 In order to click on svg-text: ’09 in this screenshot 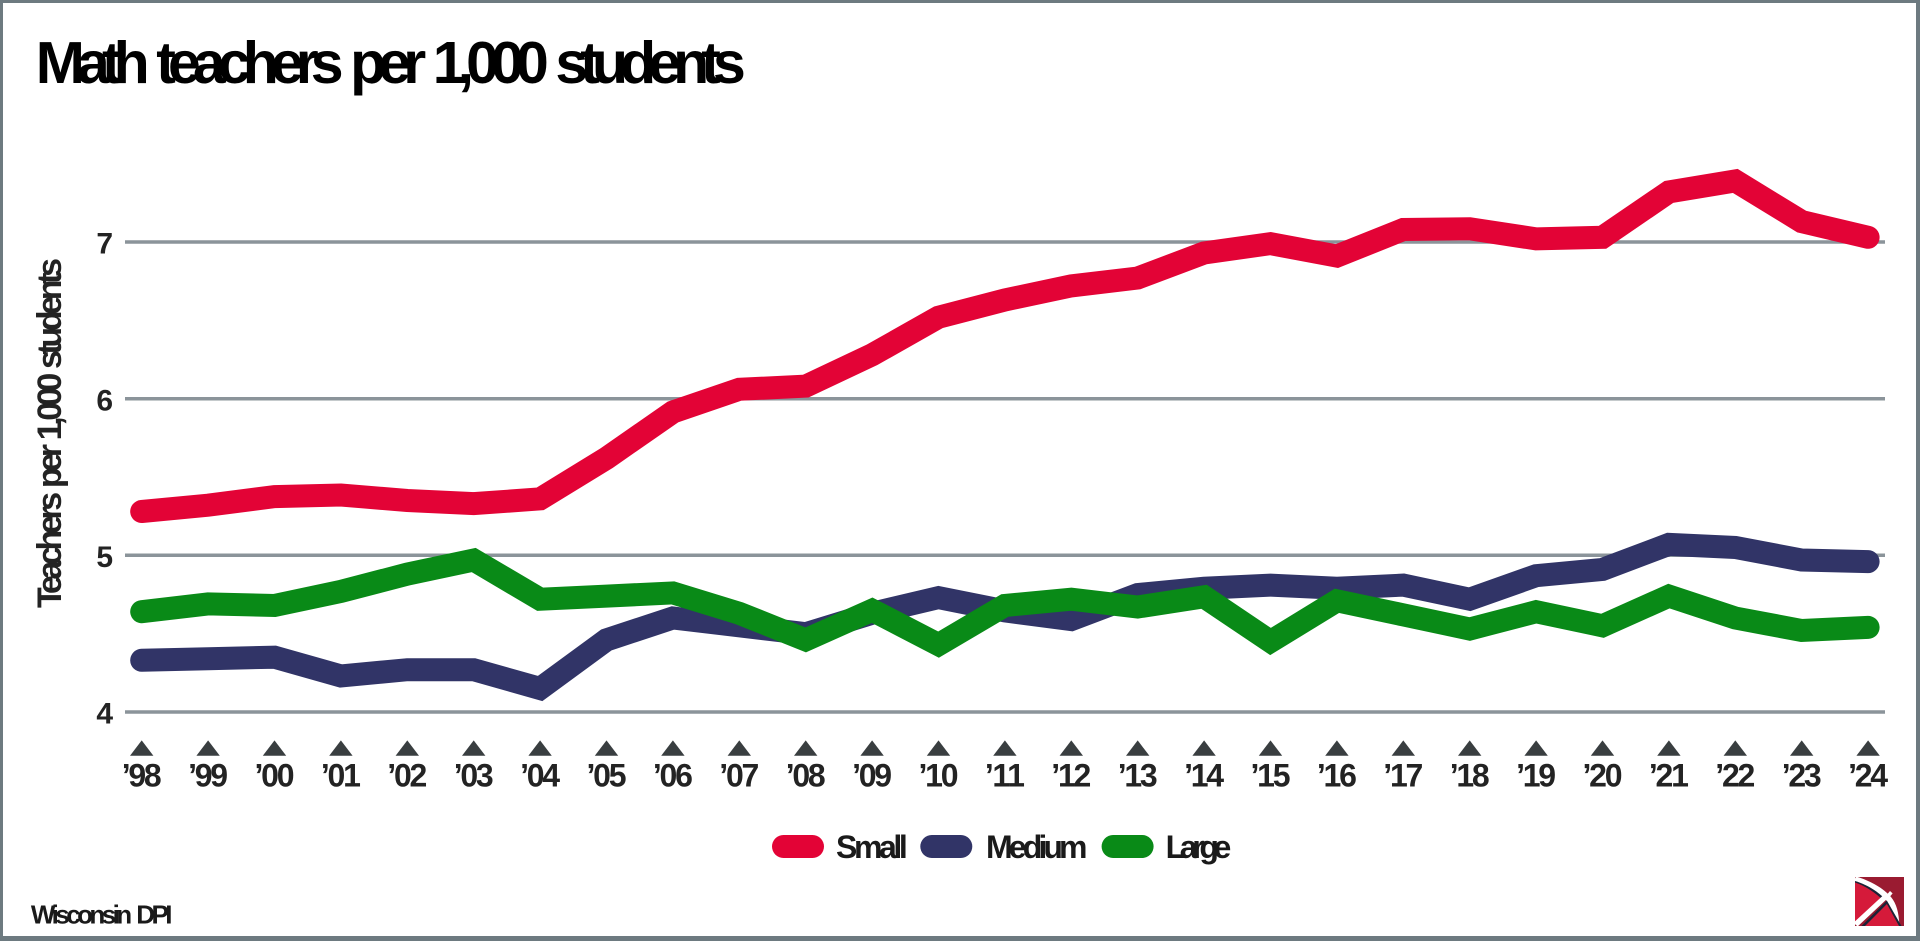, I will do `click(872, 776)`.